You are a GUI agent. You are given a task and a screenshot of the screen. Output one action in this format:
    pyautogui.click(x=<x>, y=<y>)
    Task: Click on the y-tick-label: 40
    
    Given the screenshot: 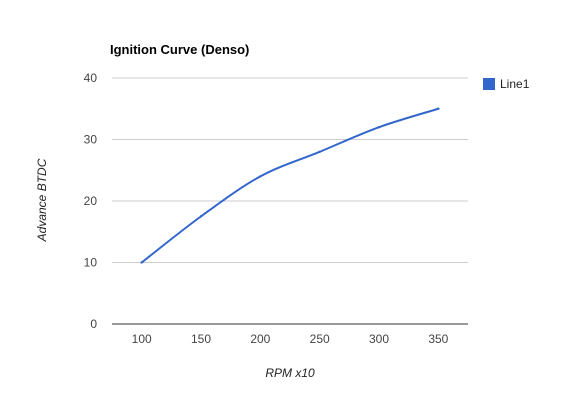 What is the action you would take?
    pyautogui.click(x=91, y=78)
    